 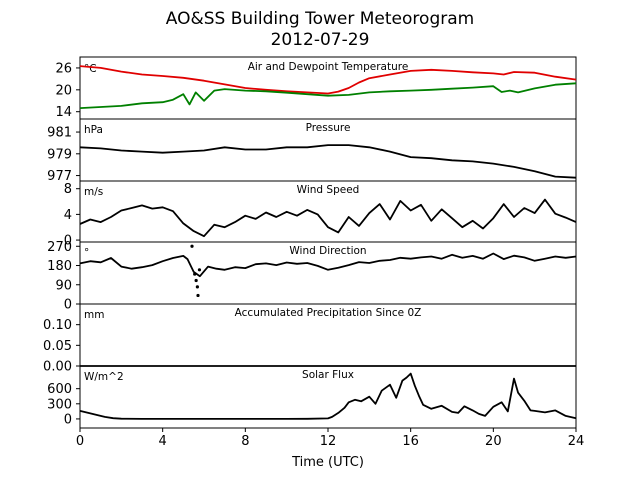 I want to click on x-tick-label: 0, so click(x=80, y=441).